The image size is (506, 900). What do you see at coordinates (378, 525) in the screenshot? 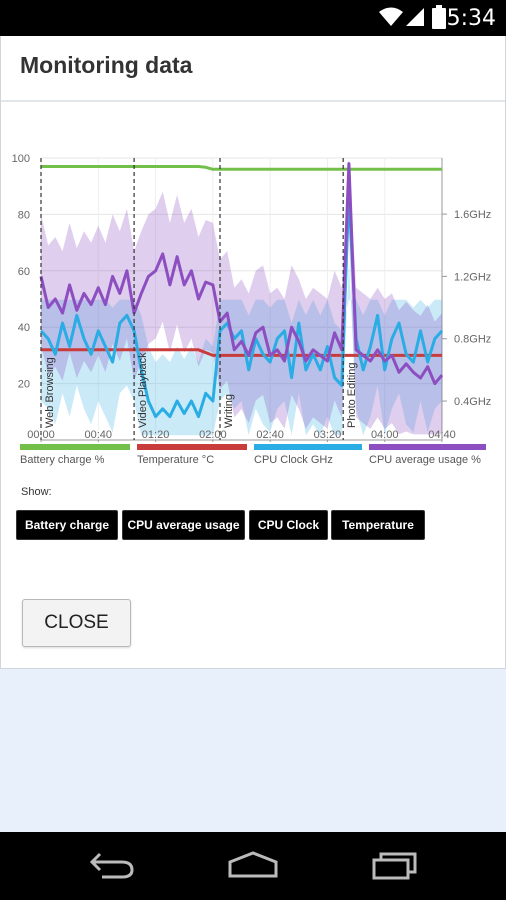
I see `toggle-temperature-button: Temperature` at bounding box center [378, 525].